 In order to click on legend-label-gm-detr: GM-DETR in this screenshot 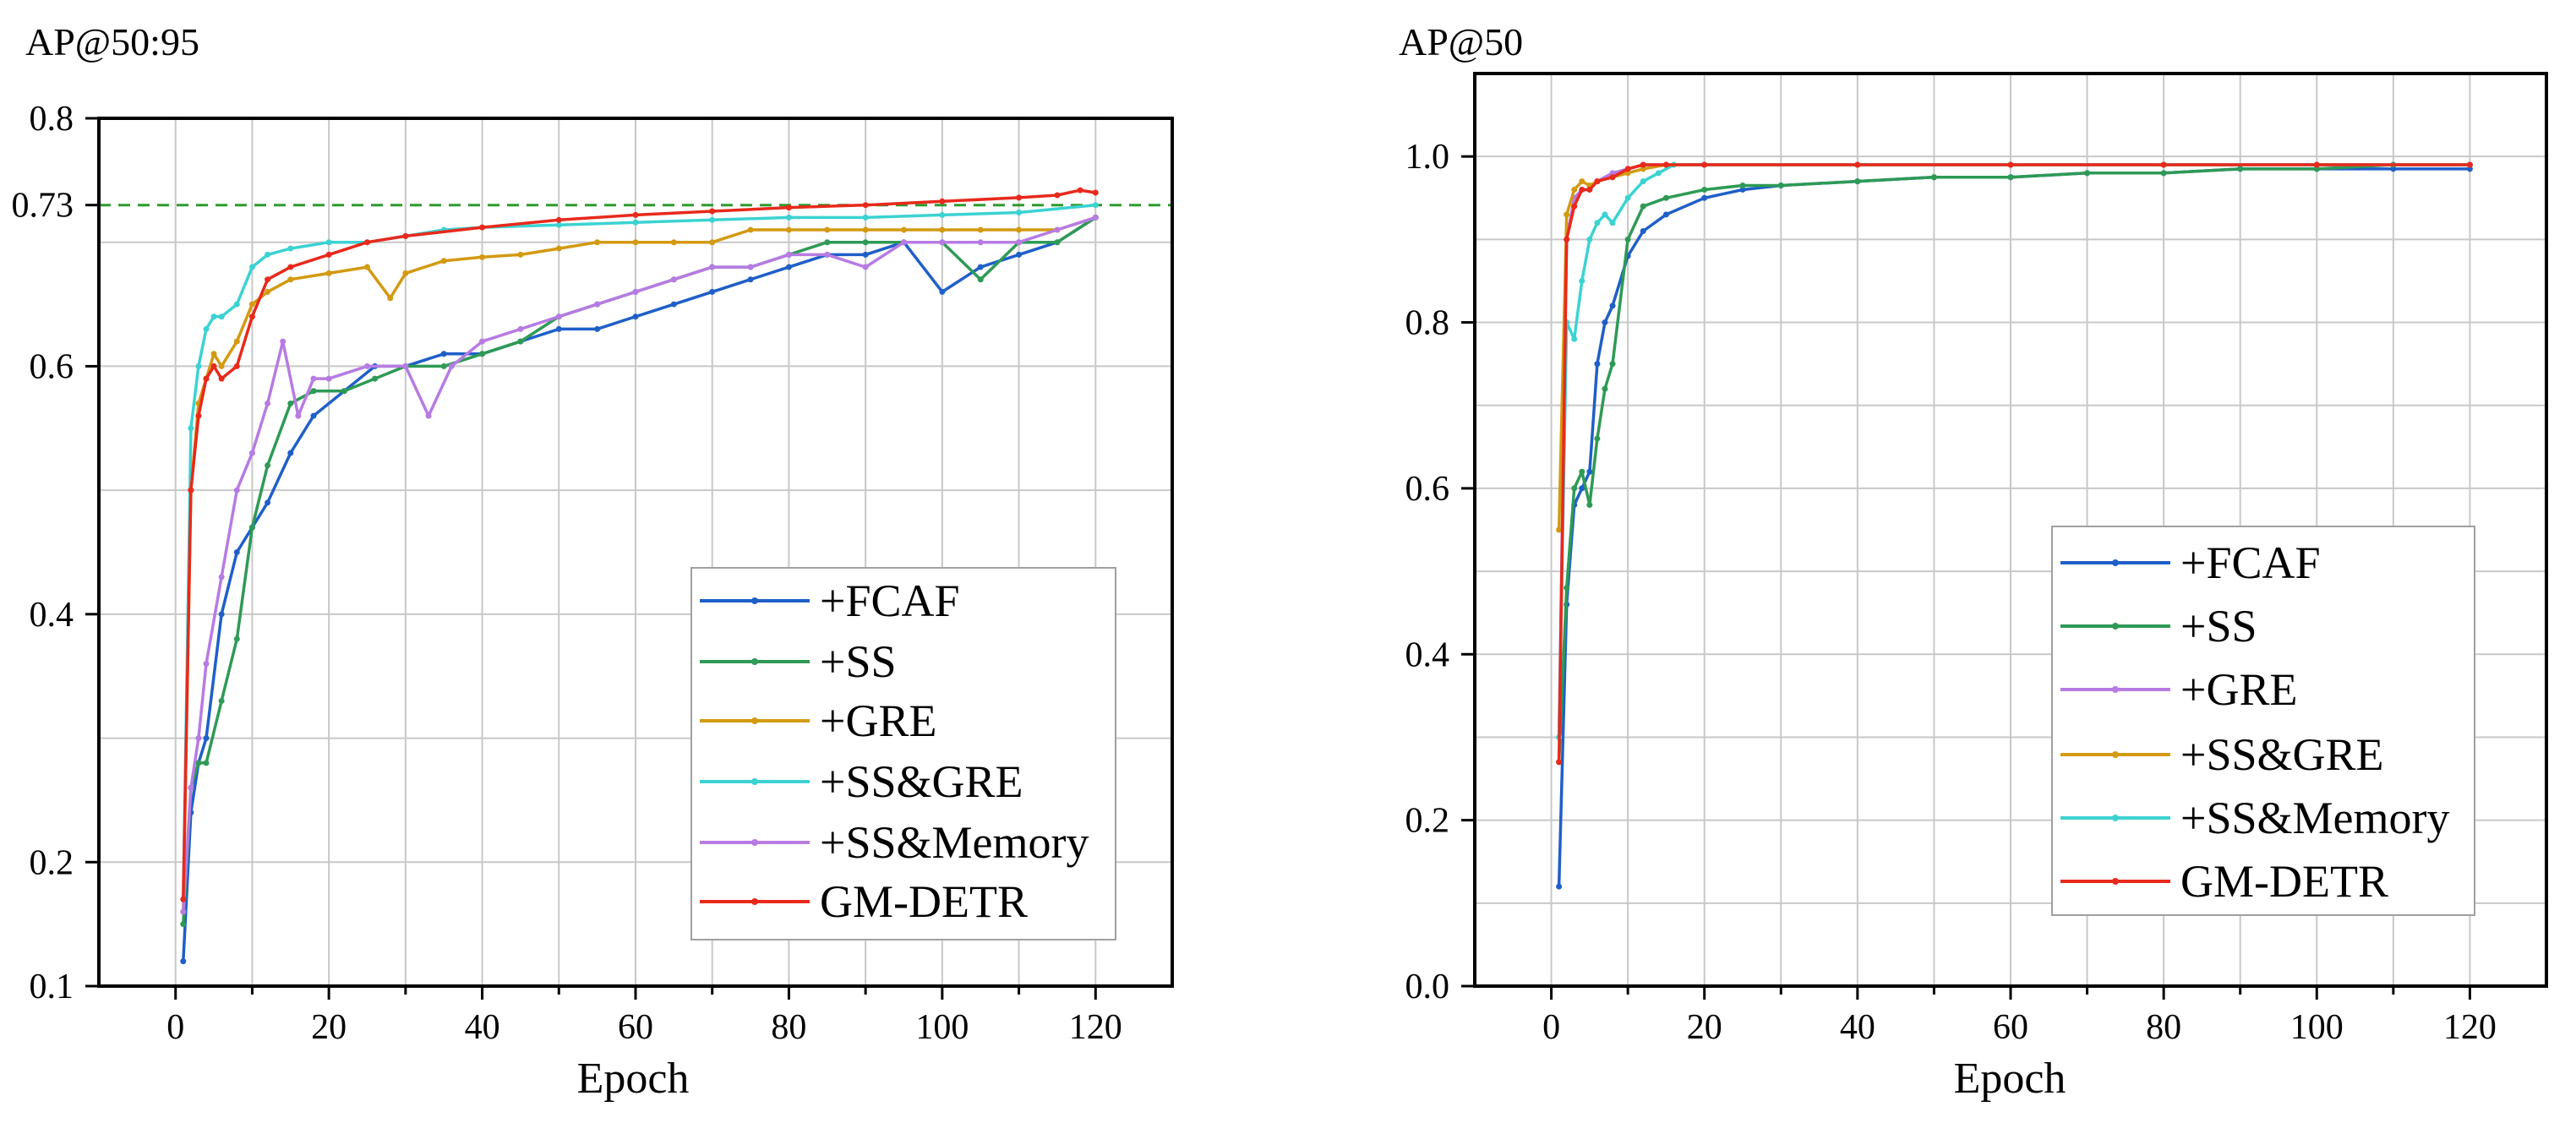, I will do `click(2284, 881)`.